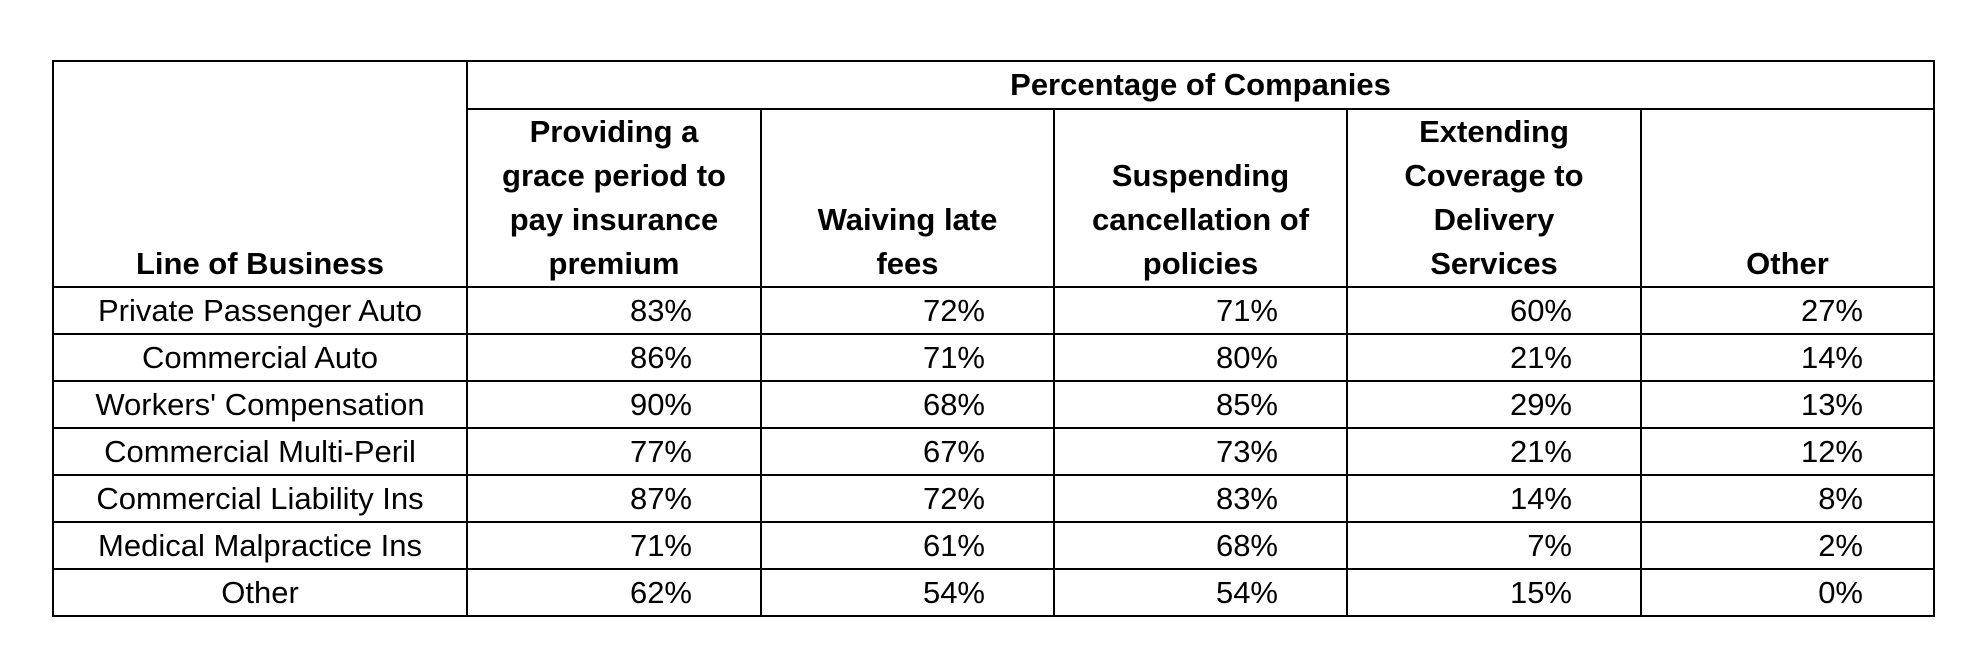 This screenshot has height=654, width=1970. Describe the element at coordinates (1494, 175) in the screenshot. I see `column-header-line: Coverage to` at that location.